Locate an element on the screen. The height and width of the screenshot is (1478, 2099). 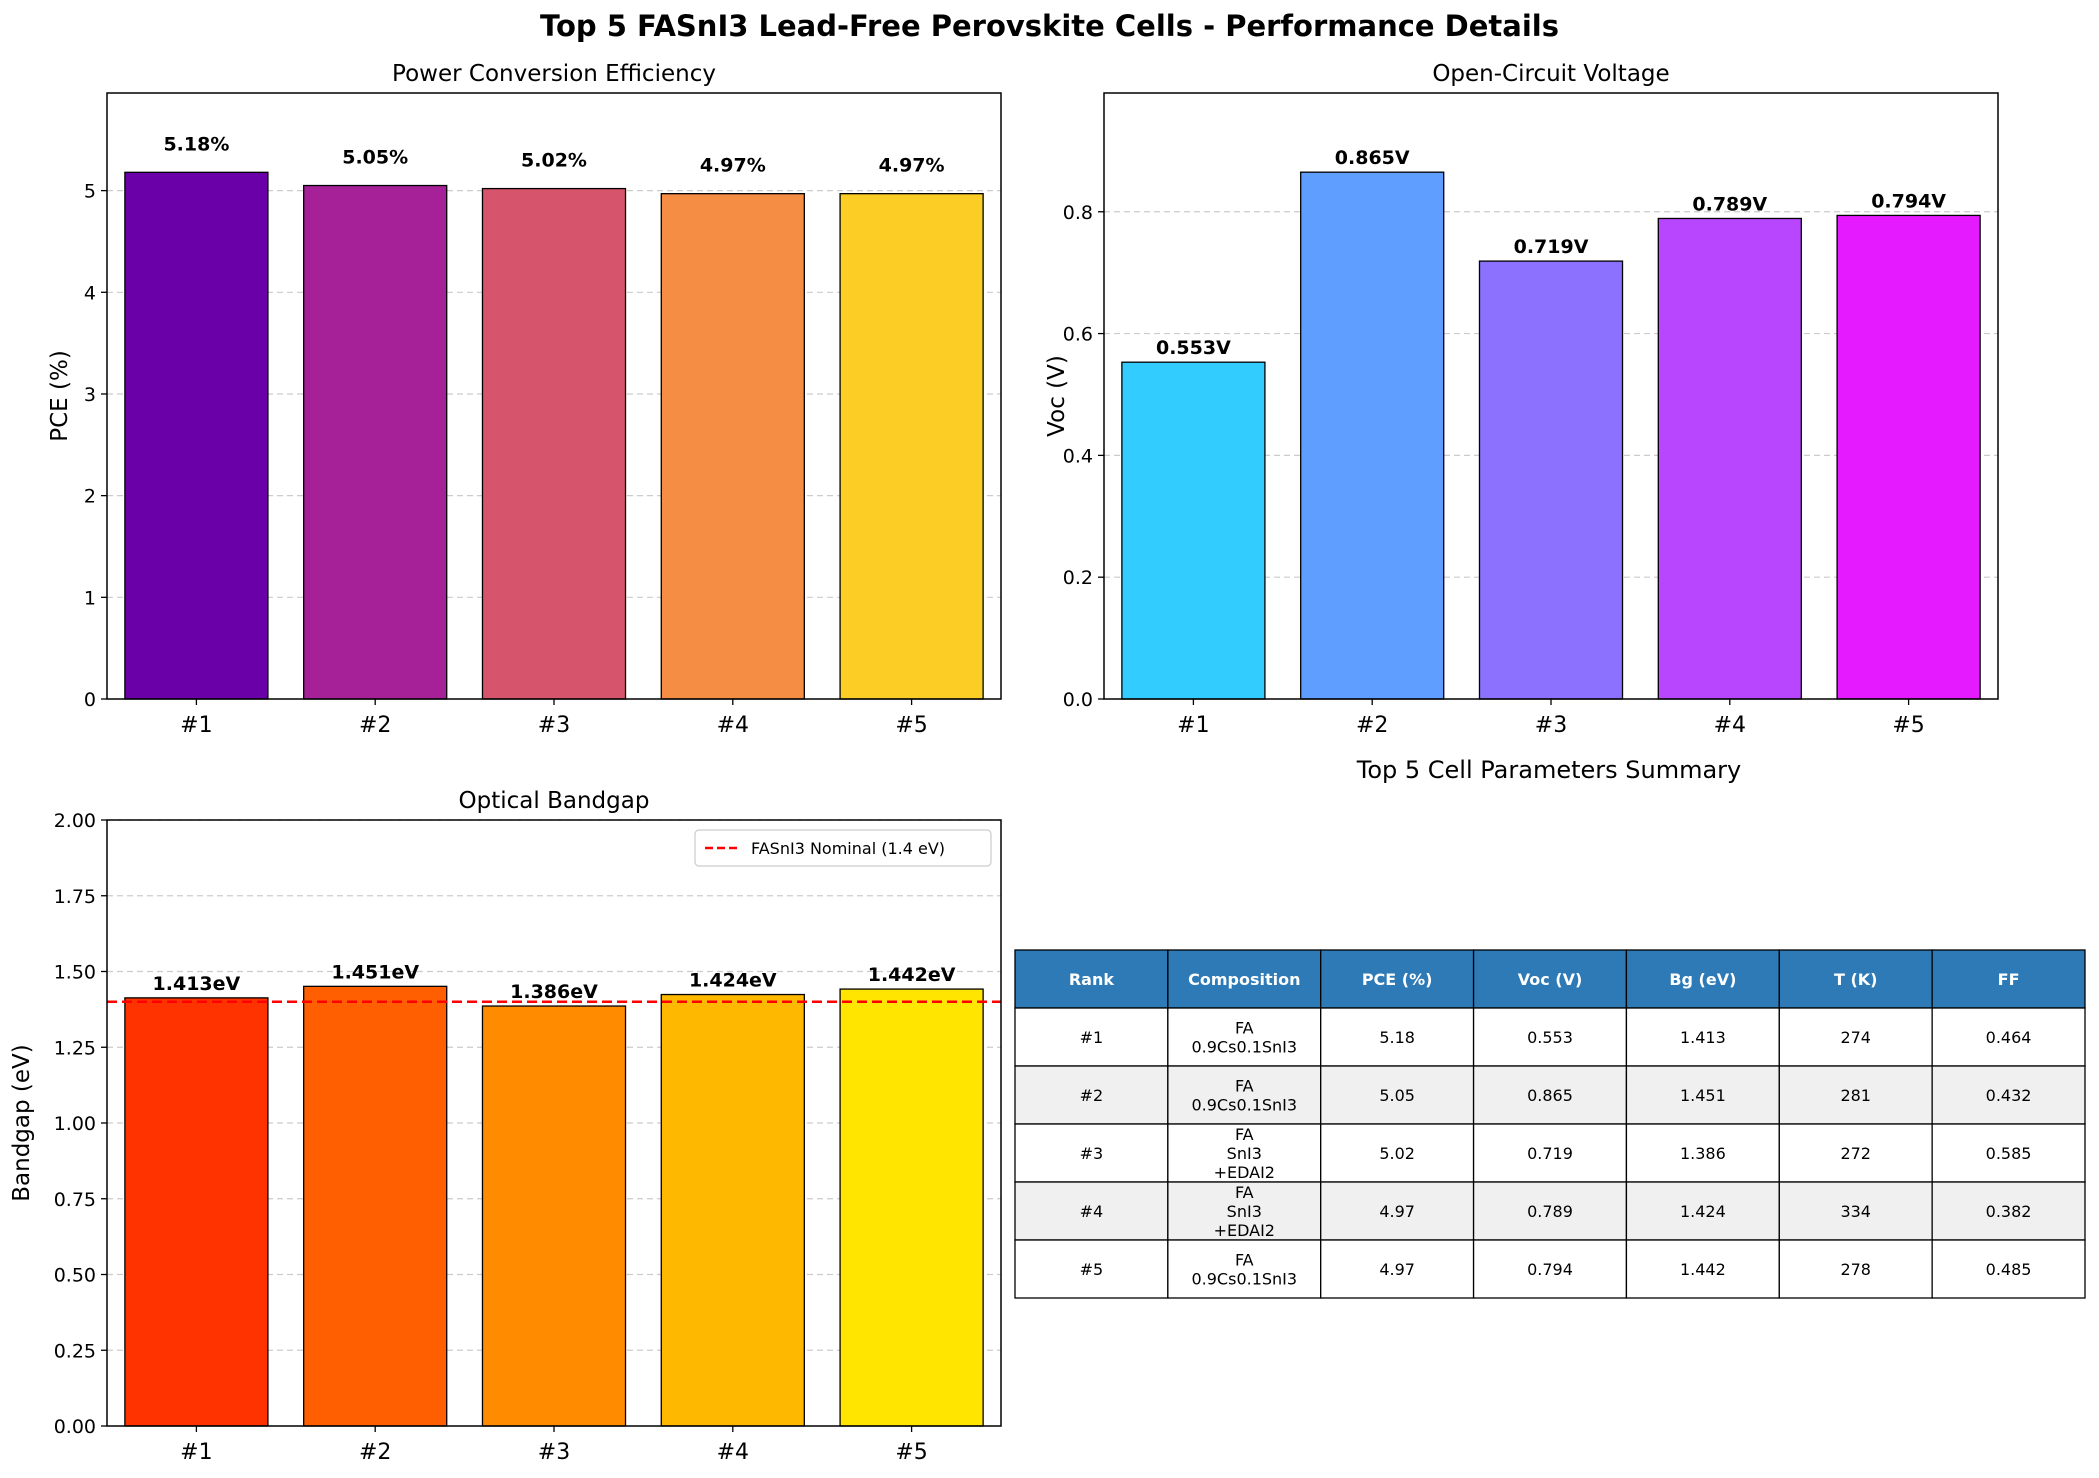
table-cell-text: 0.585 is located at coordinates (2009, 1153).